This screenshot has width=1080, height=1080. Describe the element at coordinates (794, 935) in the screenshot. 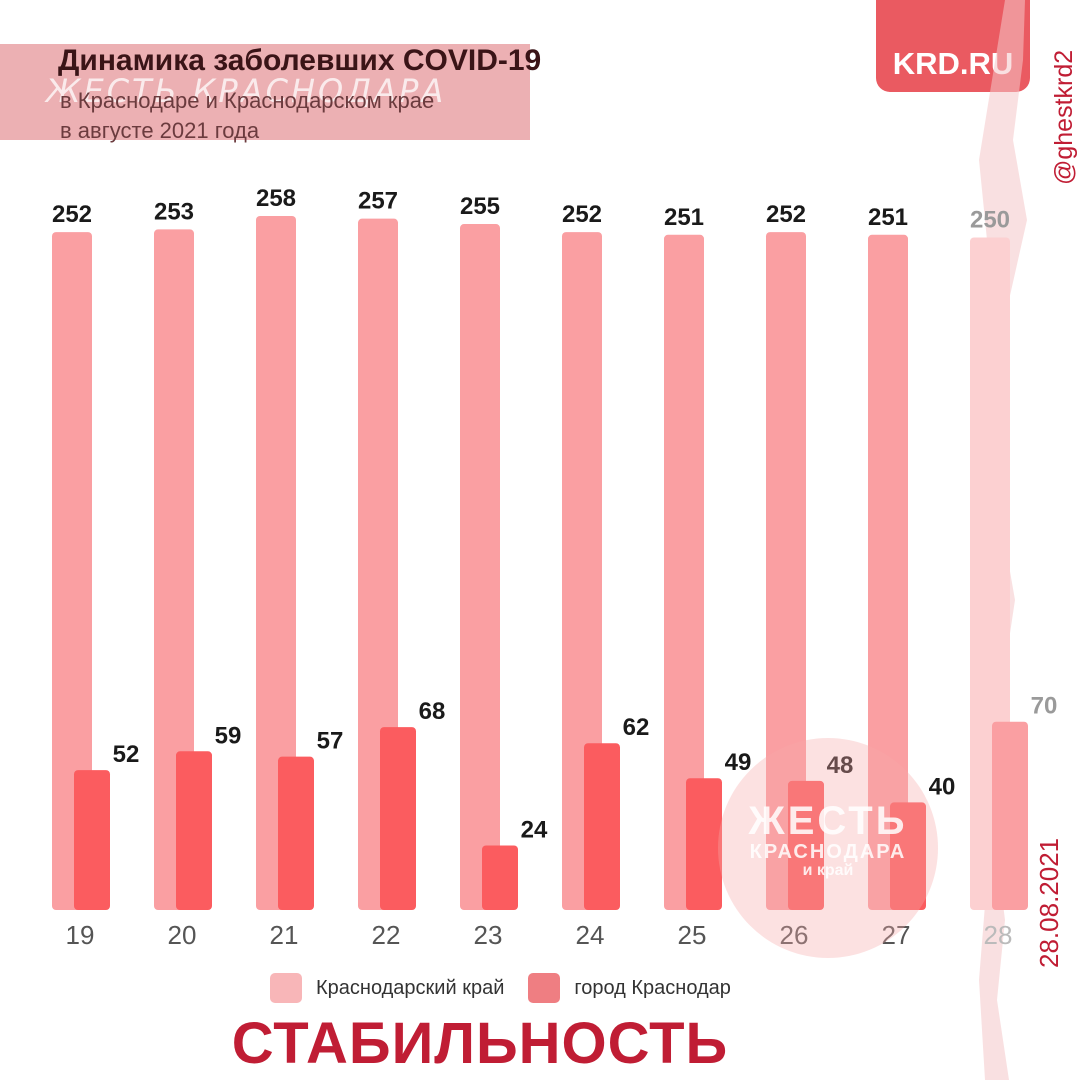

I see `x-tick-label-26: 26` at that location.